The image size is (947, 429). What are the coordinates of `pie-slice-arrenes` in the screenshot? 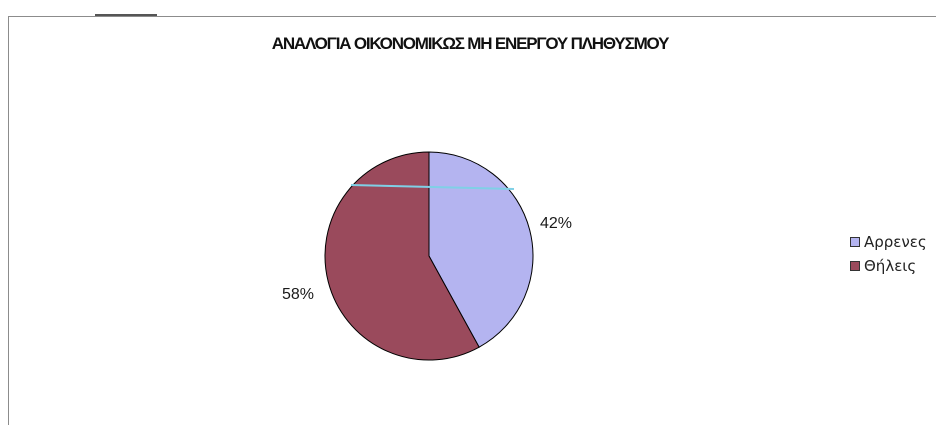 It's located at (481, 249).